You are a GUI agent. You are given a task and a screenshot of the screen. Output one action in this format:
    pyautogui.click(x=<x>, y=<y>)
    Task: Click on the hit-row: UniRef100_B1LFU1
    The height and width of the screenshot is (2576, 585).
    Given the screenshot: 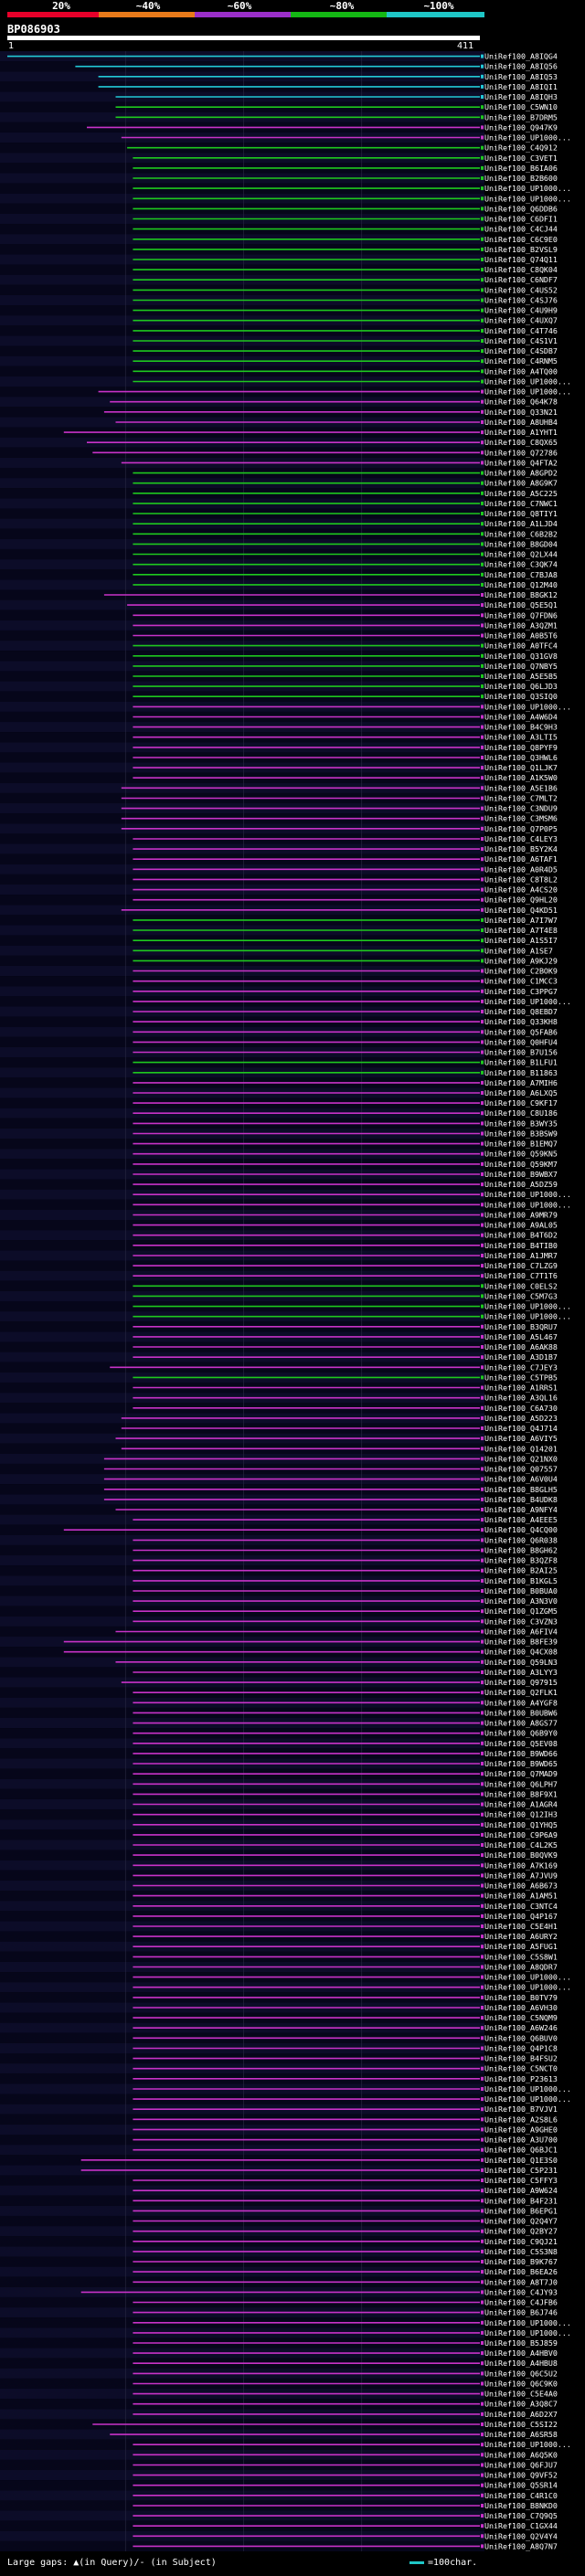 What is the action you would take?
    pyautogui.click(x=345, y=1062)
    